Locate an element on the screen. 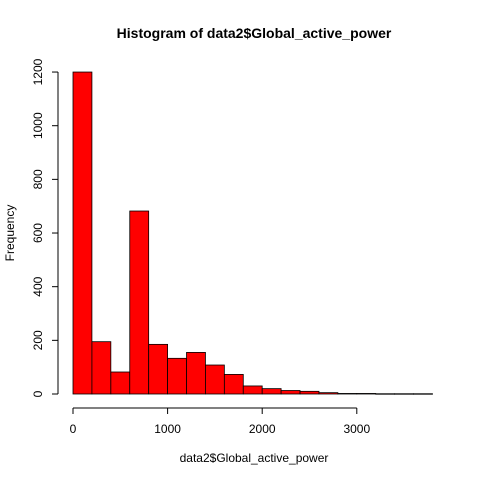 This screenshot has height=480, width=480. y-tick-label-3: 600 is located at coordinates (38, 233).